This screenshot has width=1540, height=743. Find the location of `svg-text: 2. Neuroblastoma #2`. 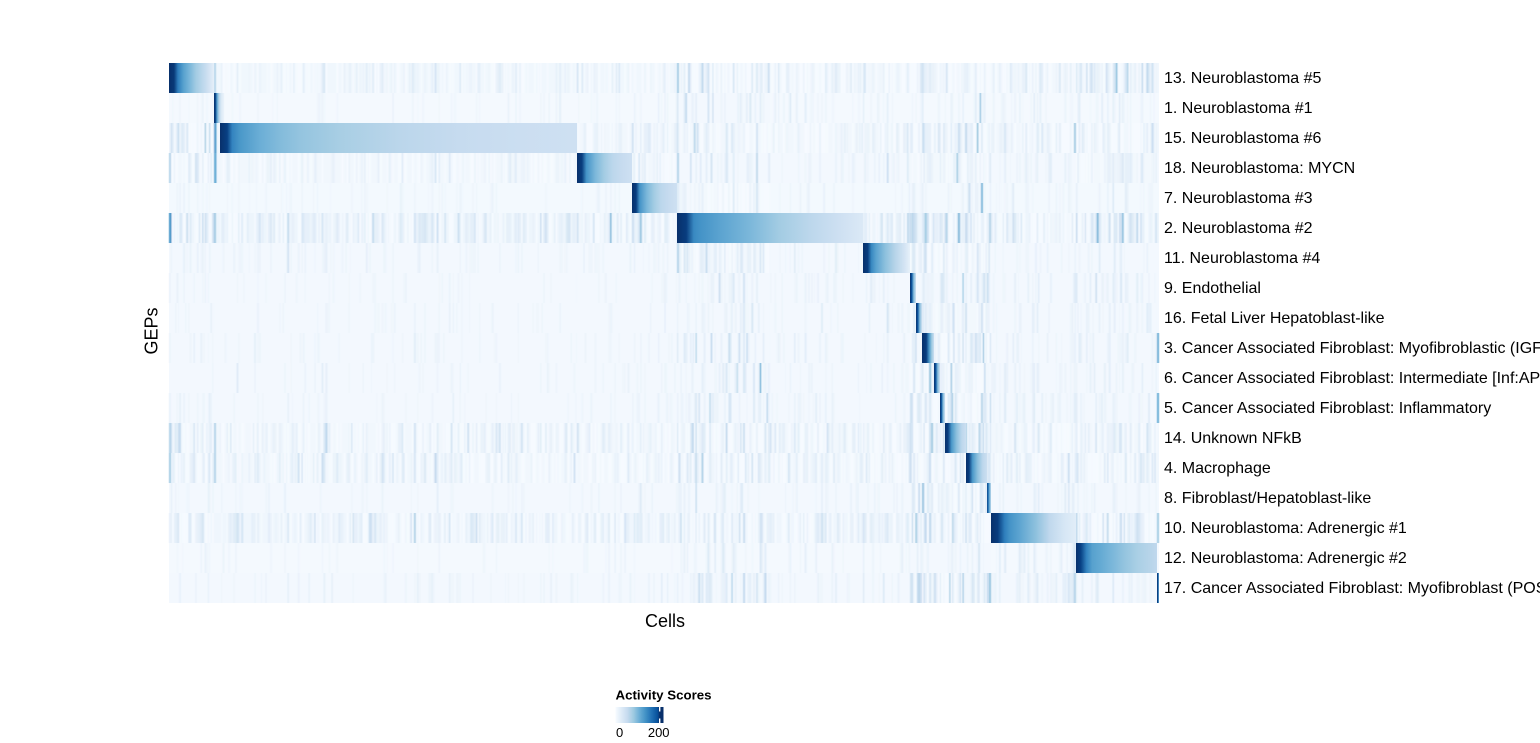

svg-text: 2. Neuroblastoma #2 is located at coordinates (1238, 228).